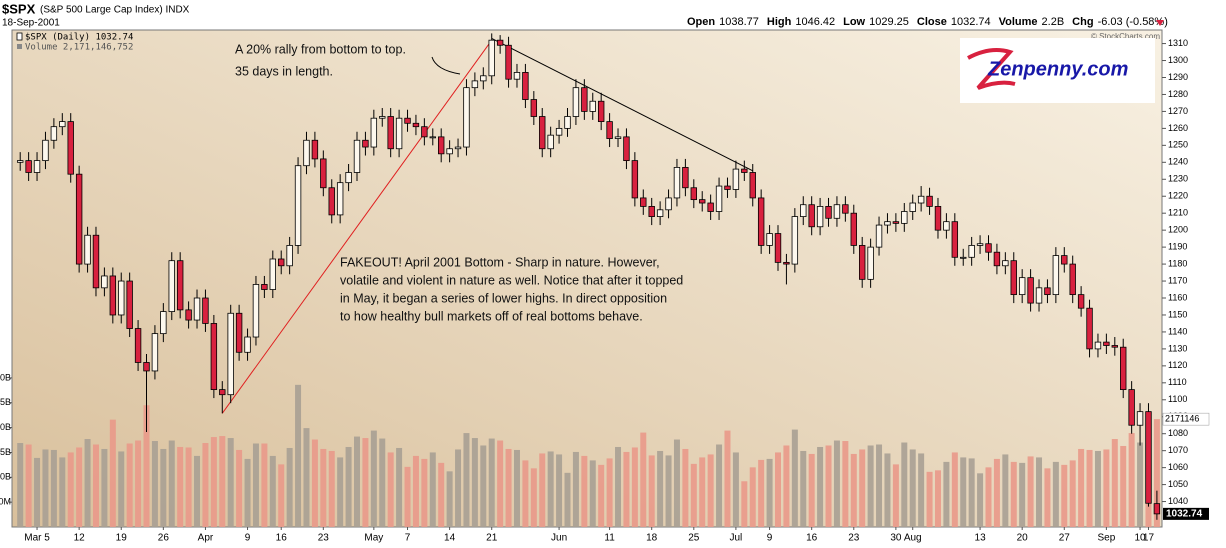 The image size is (1226, 548). Describe the element at coordinates (736, 538) in the screenshot. I see `x-tick-label: Jul` at that location.